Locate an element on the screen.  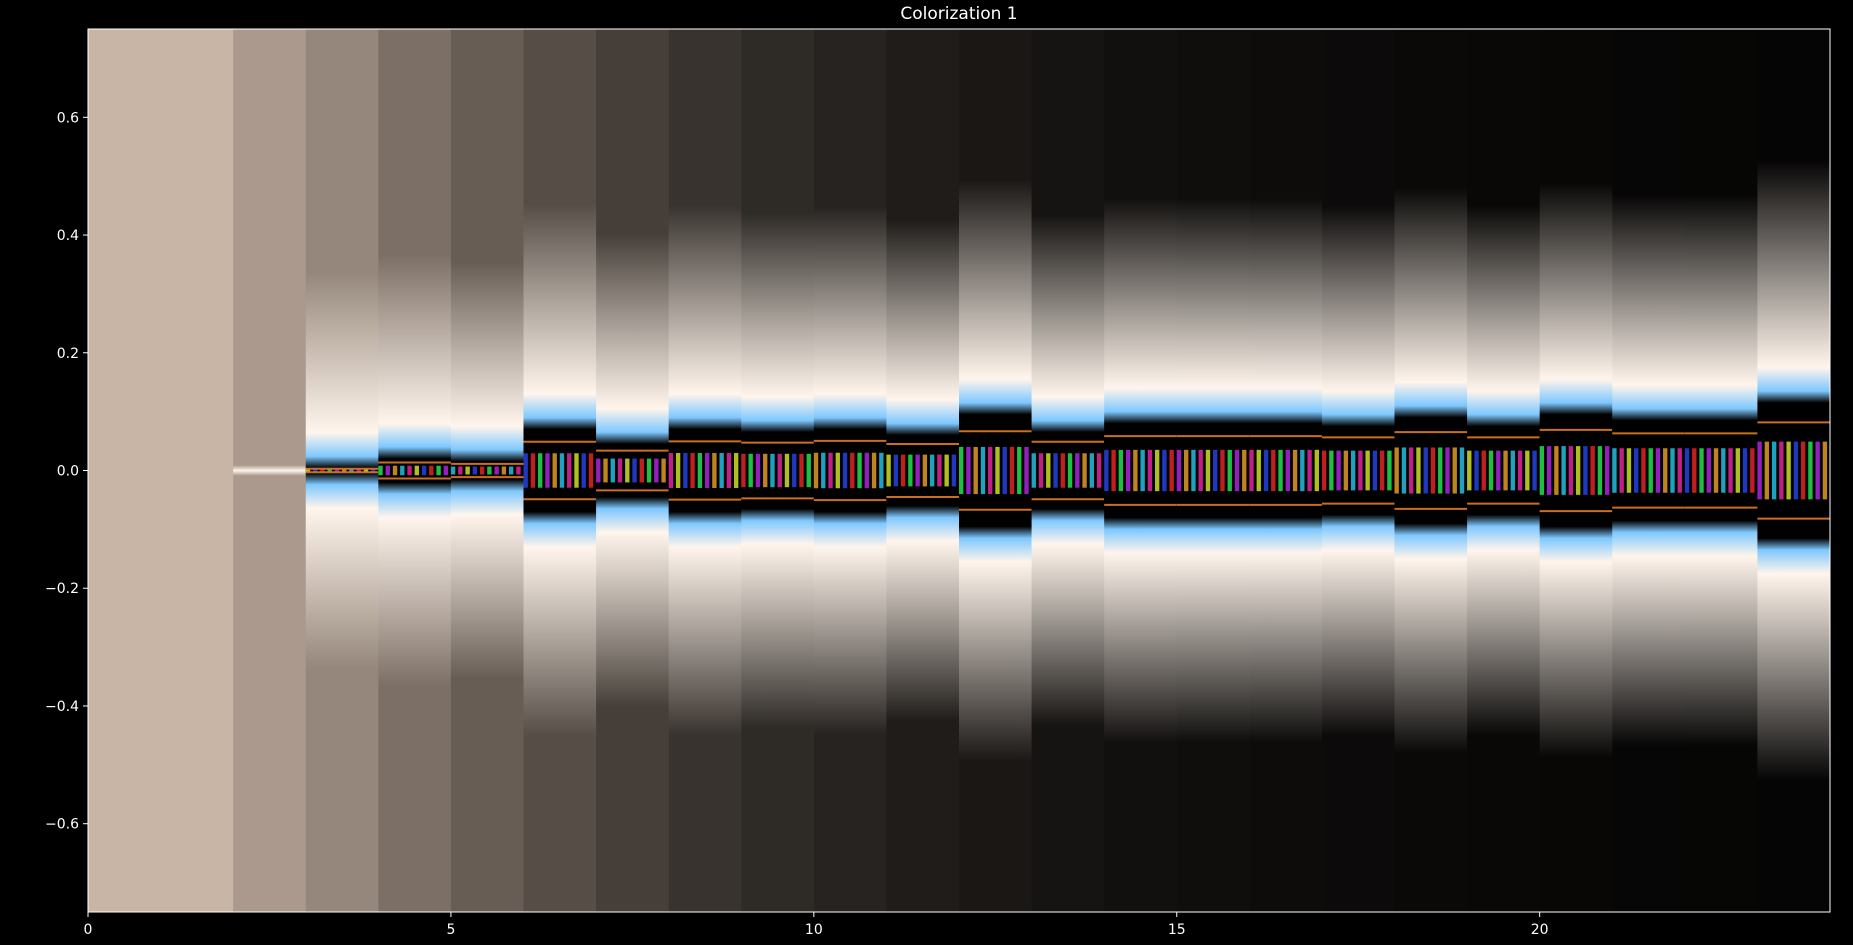
chart-title: Colorization 1 is located at coordinates (958, 14).